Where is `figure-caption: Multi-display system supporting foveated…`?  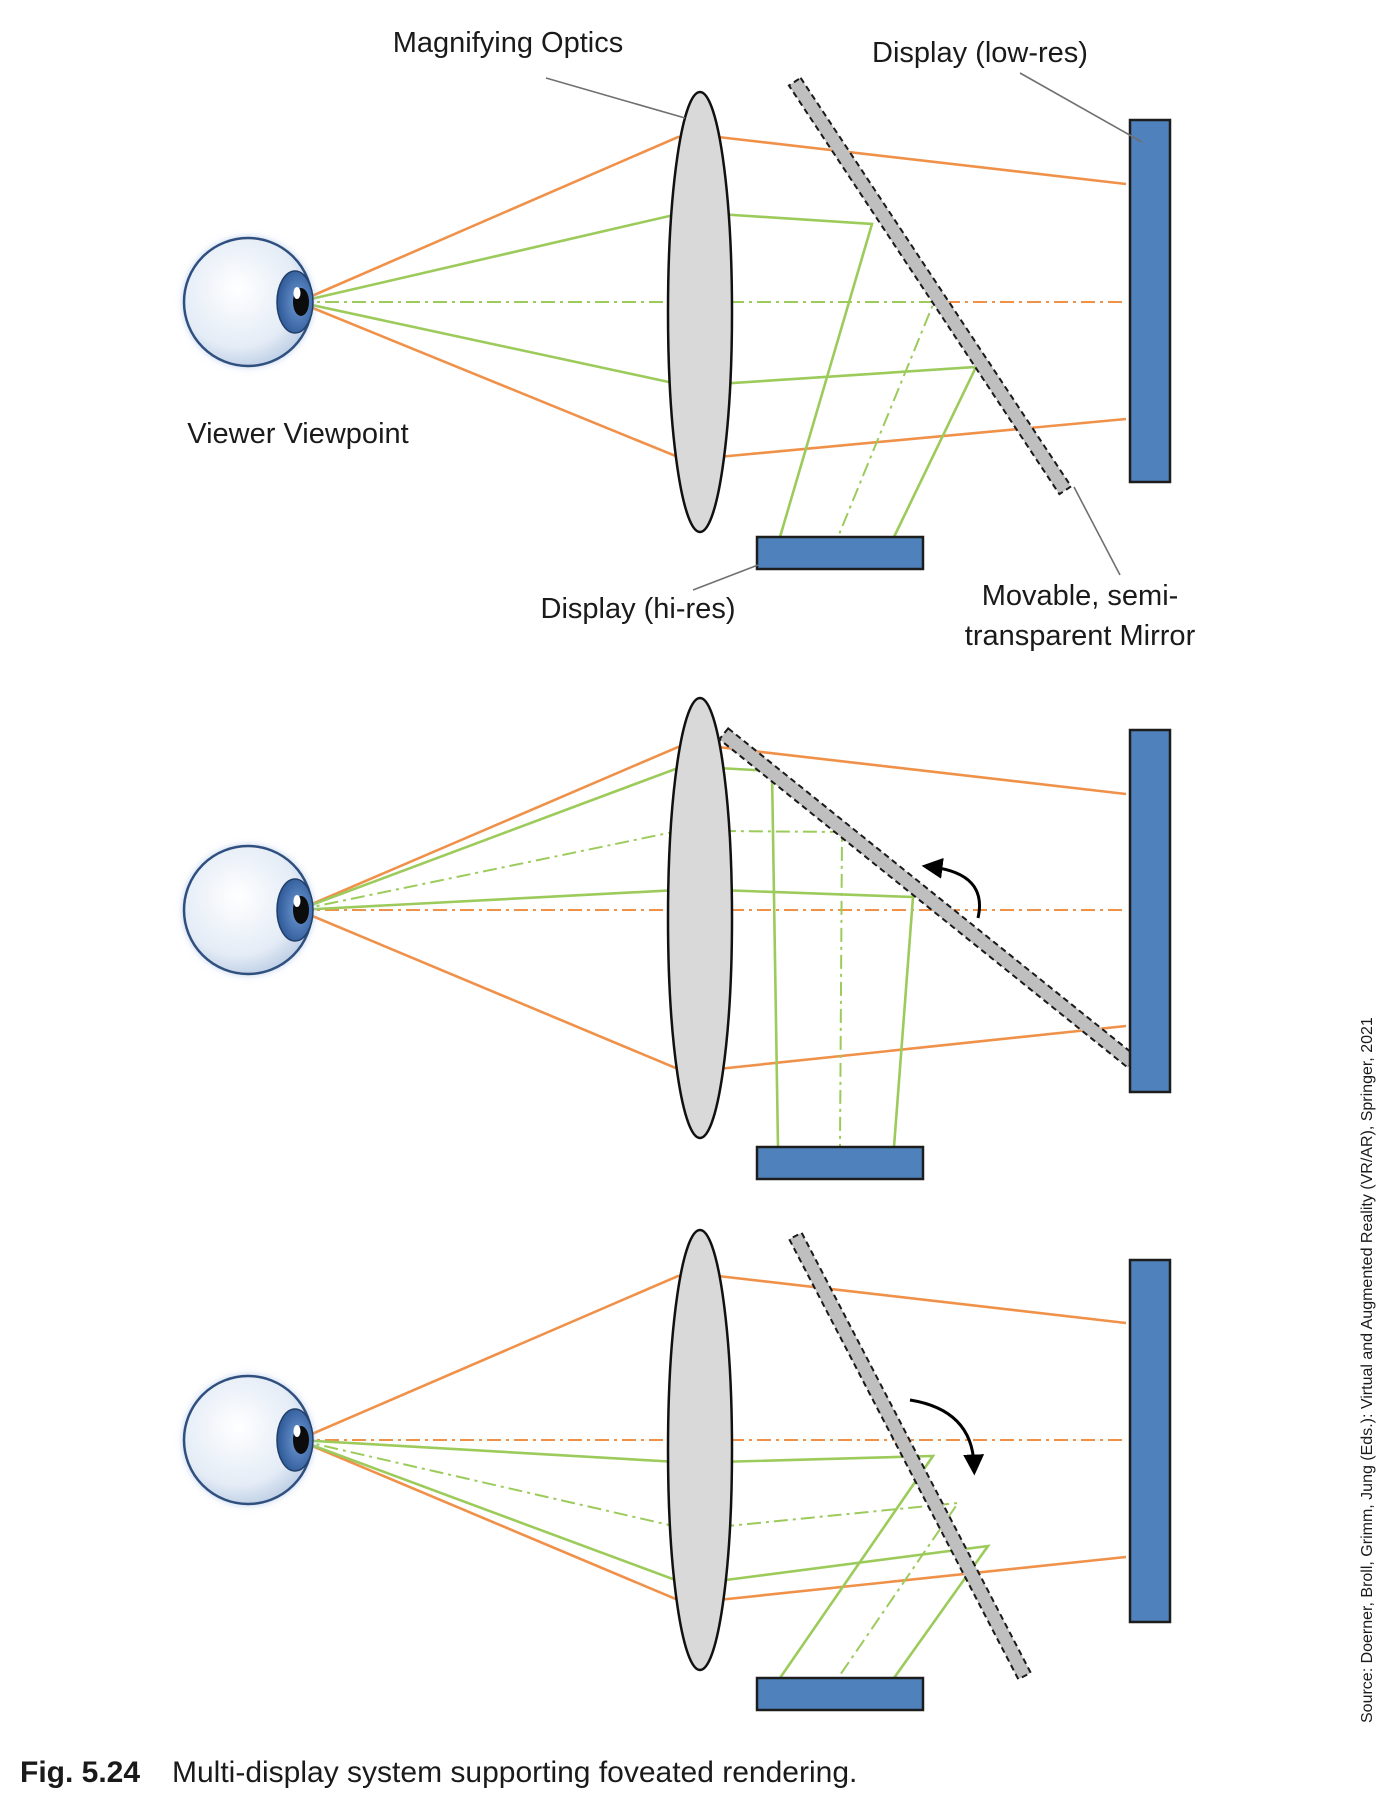 figure-caption: Multi-display system supporting foveated… is located at coordinates (514, 1772).